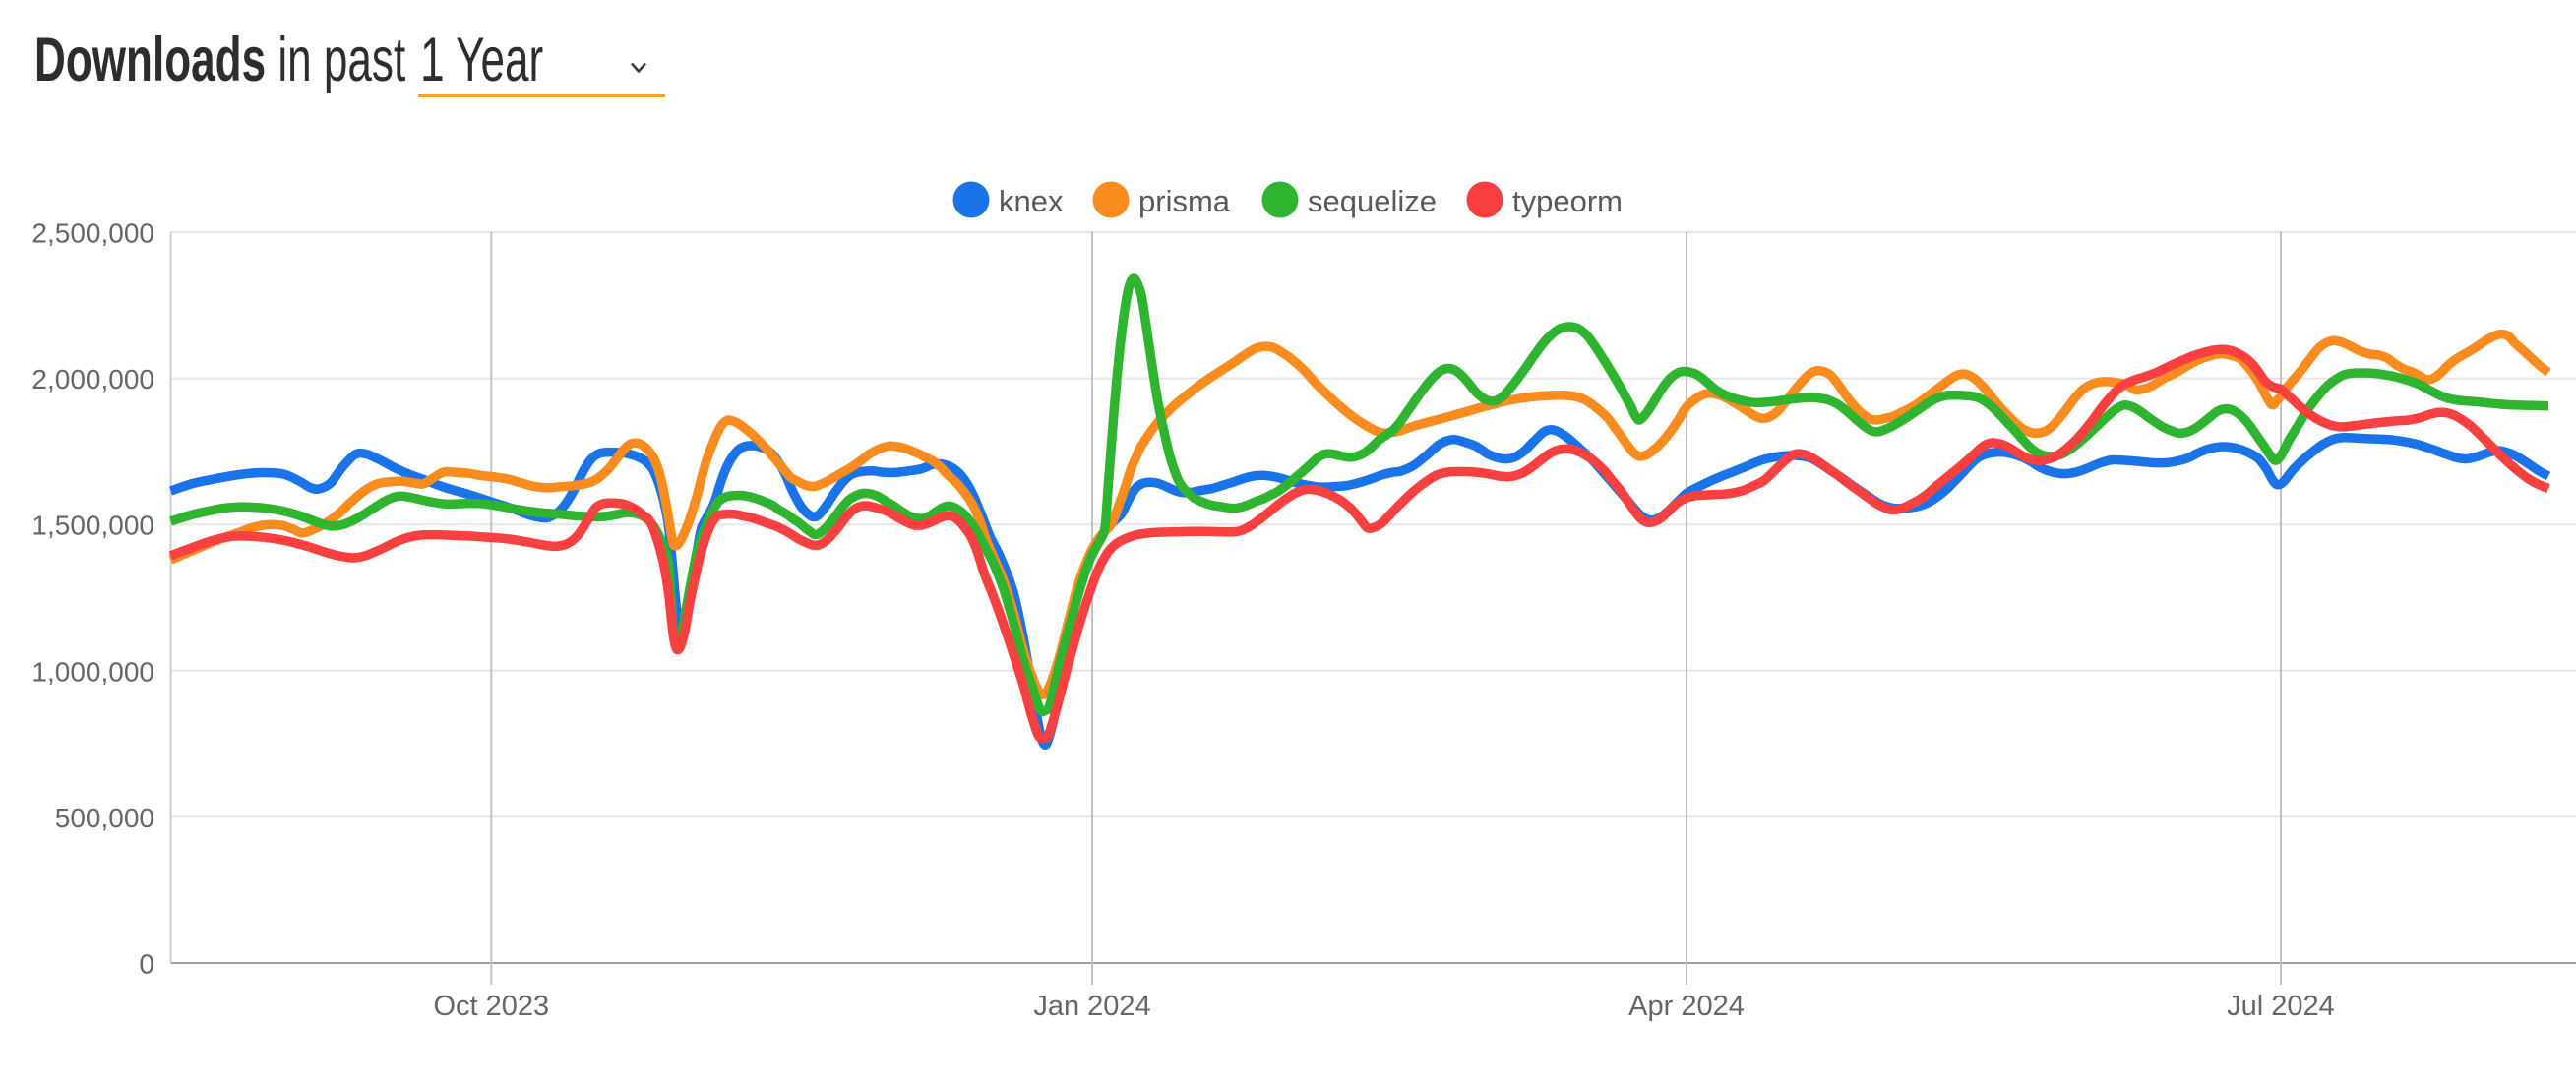 The image size is (2576, 1087). Describe the element at coordinates (1686, 1006) in the screenshot. I see `svg-text: Apr 2024` at that location.